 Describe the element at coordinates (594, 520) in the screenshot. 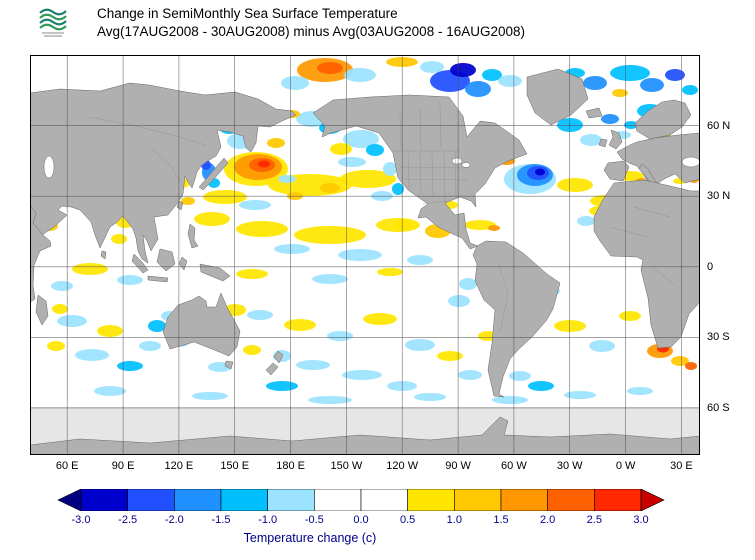

I see `colorbar-tick-label: 2.5` at that location.